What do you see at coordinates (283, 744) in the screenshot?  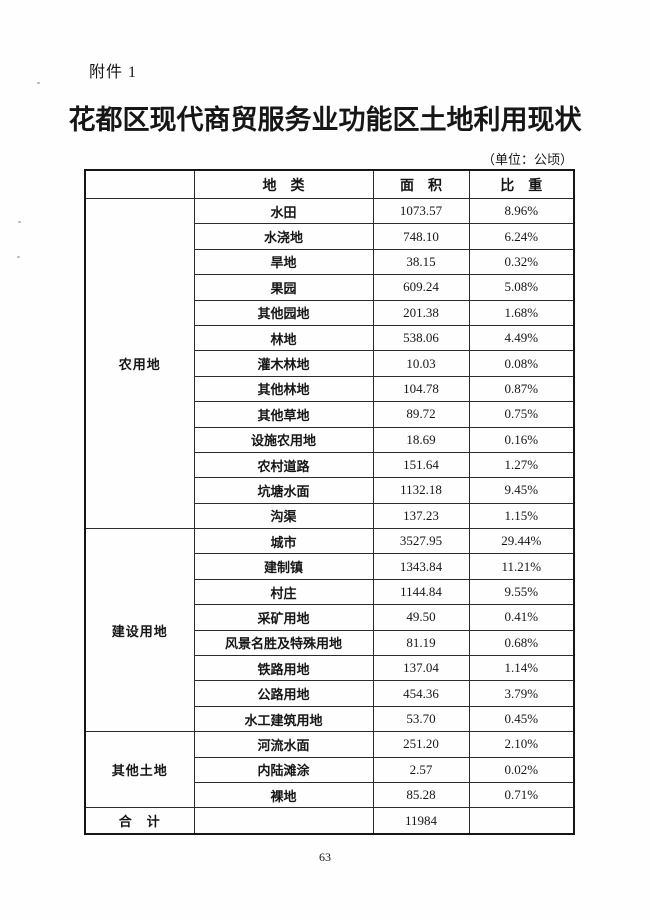 I see `category-cell: 河流水面` at bounding box center [283, 744].